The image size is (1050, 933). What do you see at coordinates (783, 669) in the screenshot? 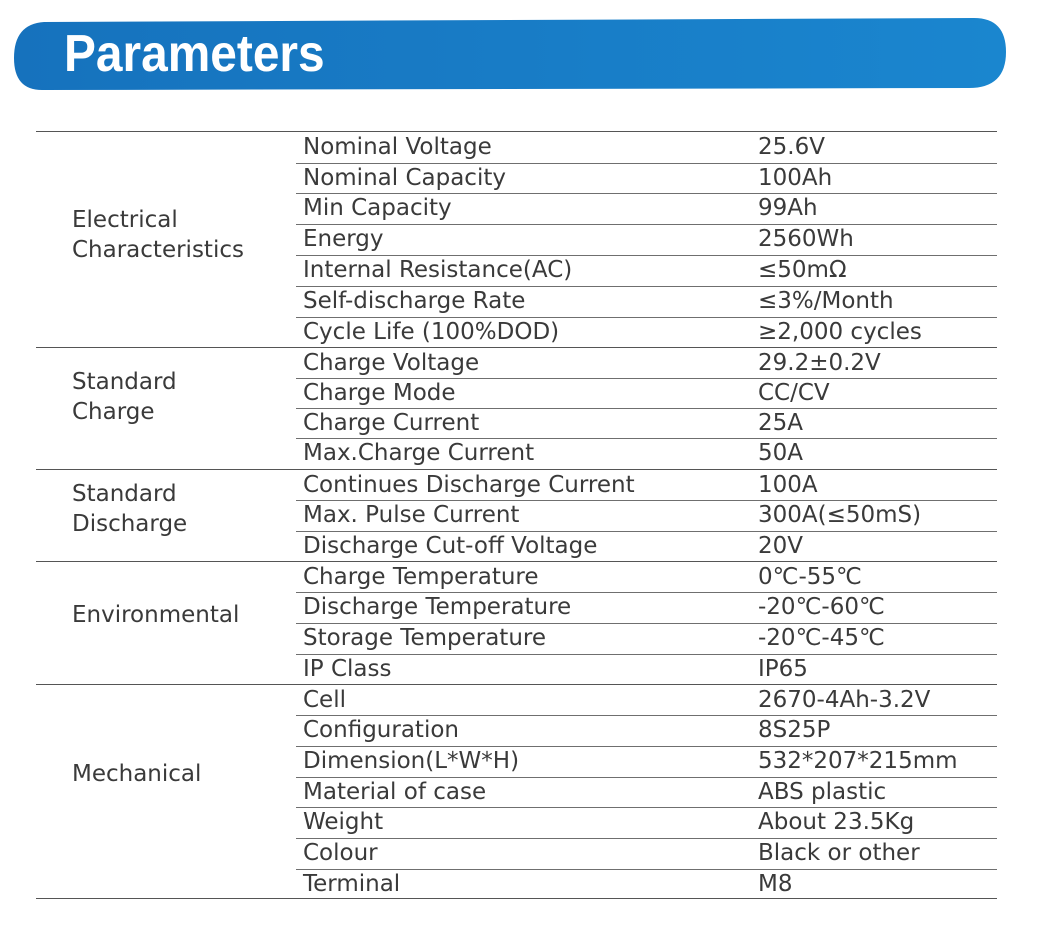
I see `parameter-value: IP65` at bounding box center [783, 669].